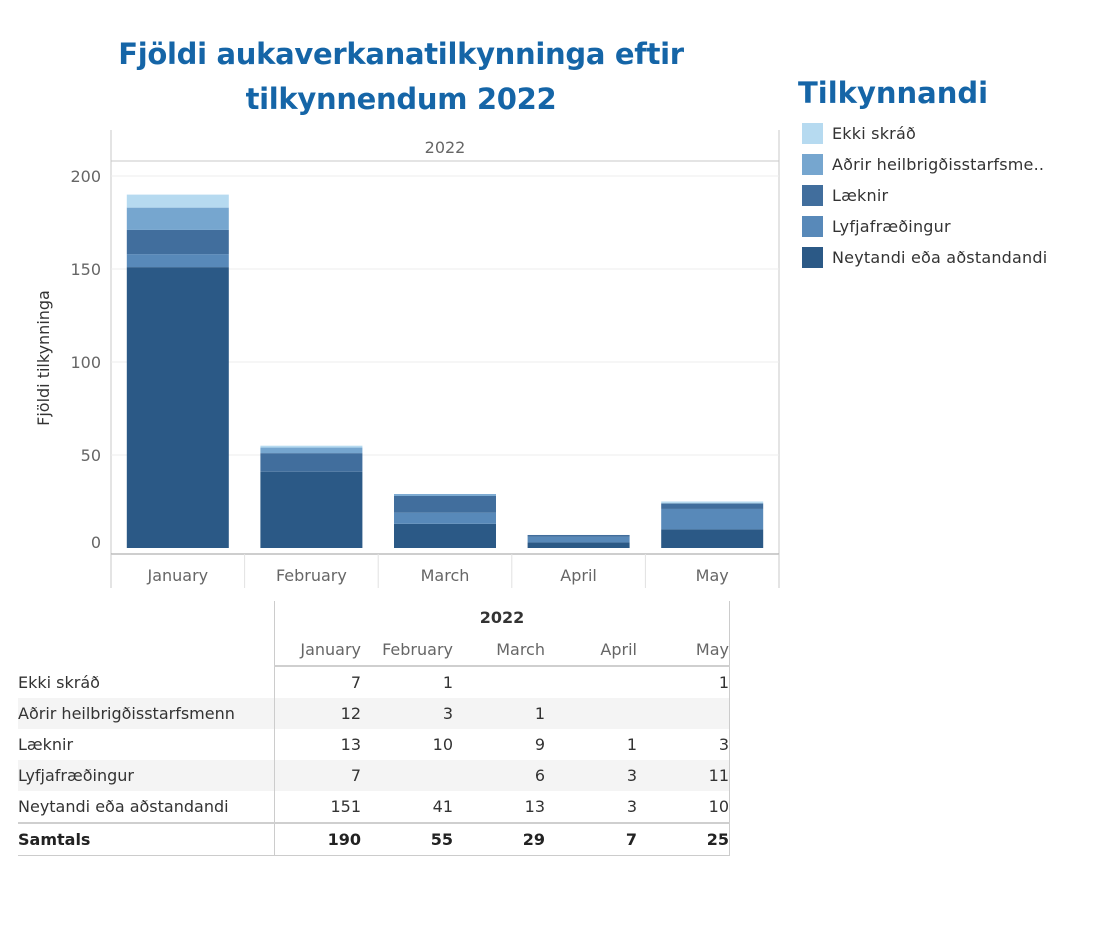 This screenshot has height=938, width=1094. Describe the element at coordinates (442, 806) in the screenshot. I see `table-cell: 41` at that location.